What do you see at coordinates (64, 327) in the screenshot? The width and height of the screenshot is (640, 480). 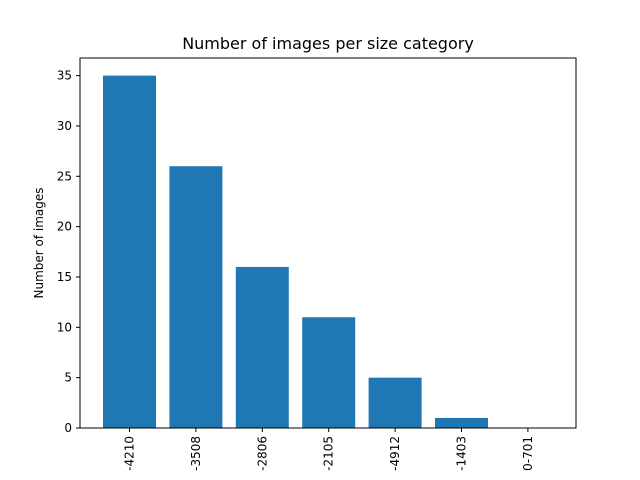 I see `y-tick-label: 10` at bounding box center [64, 327].